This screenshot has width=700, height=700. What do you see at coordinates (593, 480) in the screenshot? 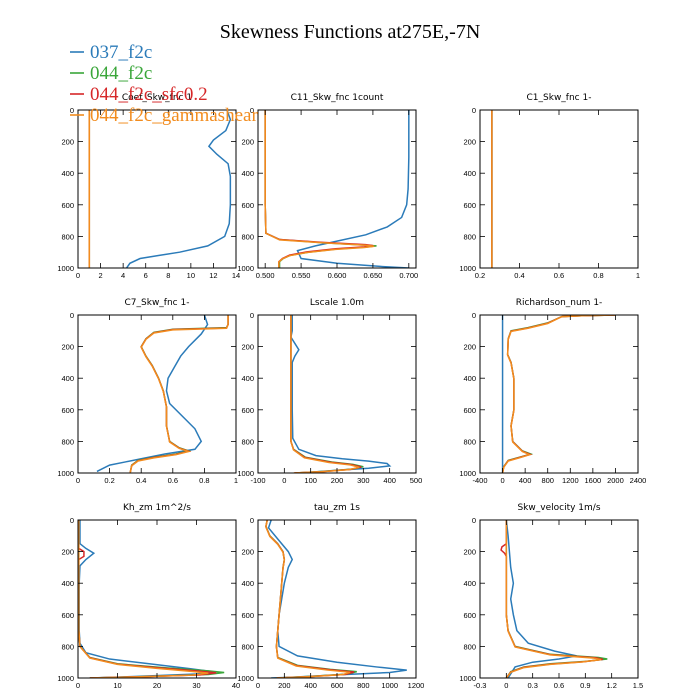
I see `x-tick-label: 1600` at bounding box center [593, 480].